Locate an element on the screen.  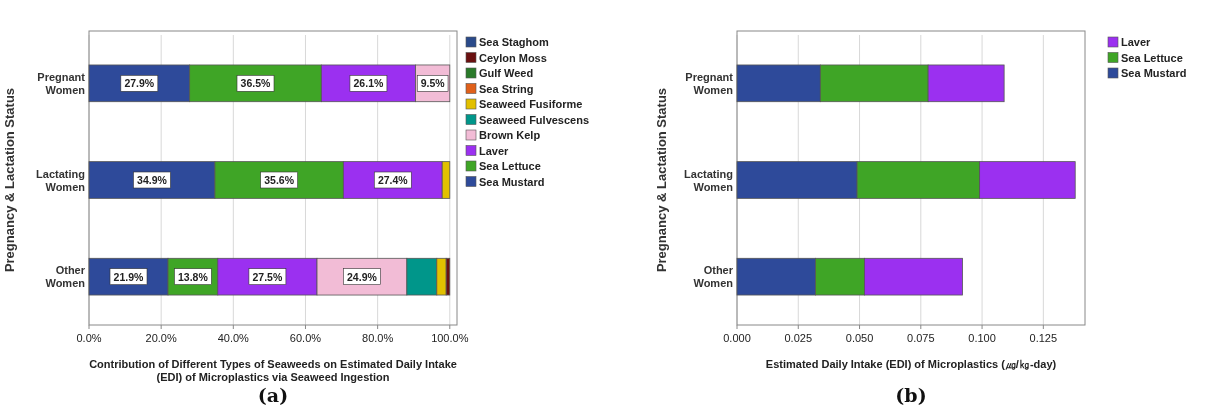
x-tick-label: 20.0% is located at coordinates (161, 338).